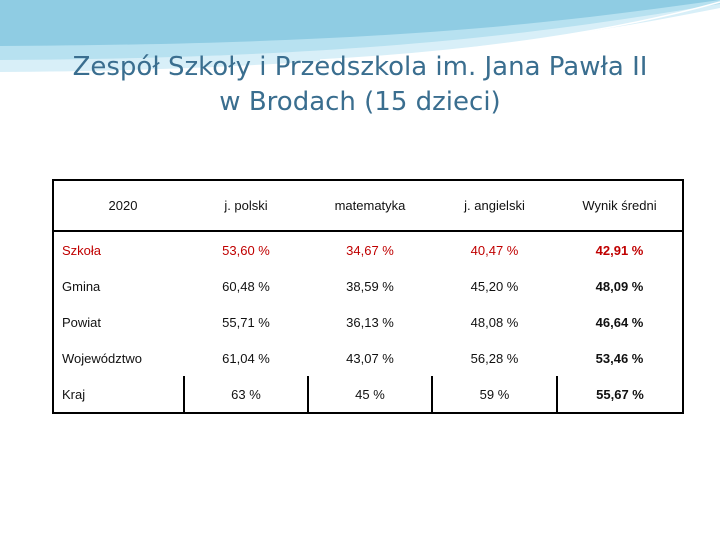 The image size is (720, 540). I want to click on cell-average: 42,91 %, so click(620, 249).